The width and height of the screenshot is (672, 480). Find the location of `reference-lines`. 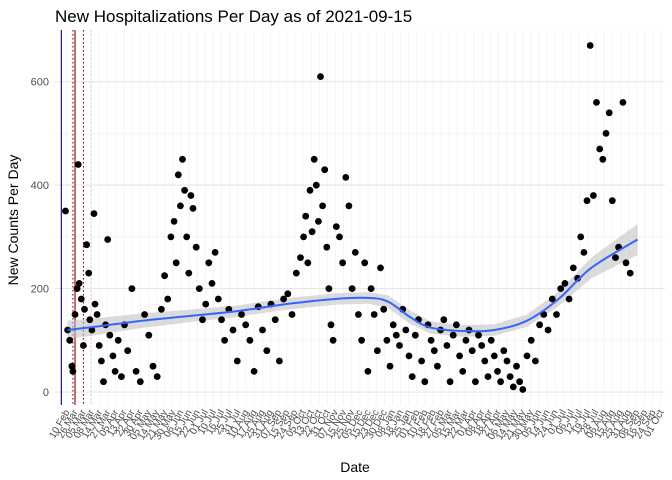

reference-lines is located at coordinates (76, 217).